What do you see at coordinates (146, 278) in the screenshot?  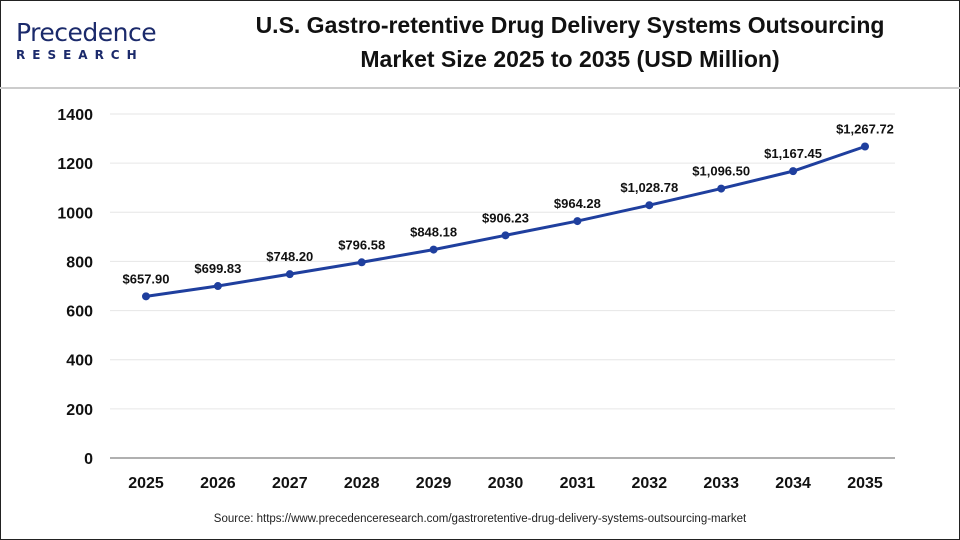 I see `data-label: $657.90` at bounding box center [146, 278].